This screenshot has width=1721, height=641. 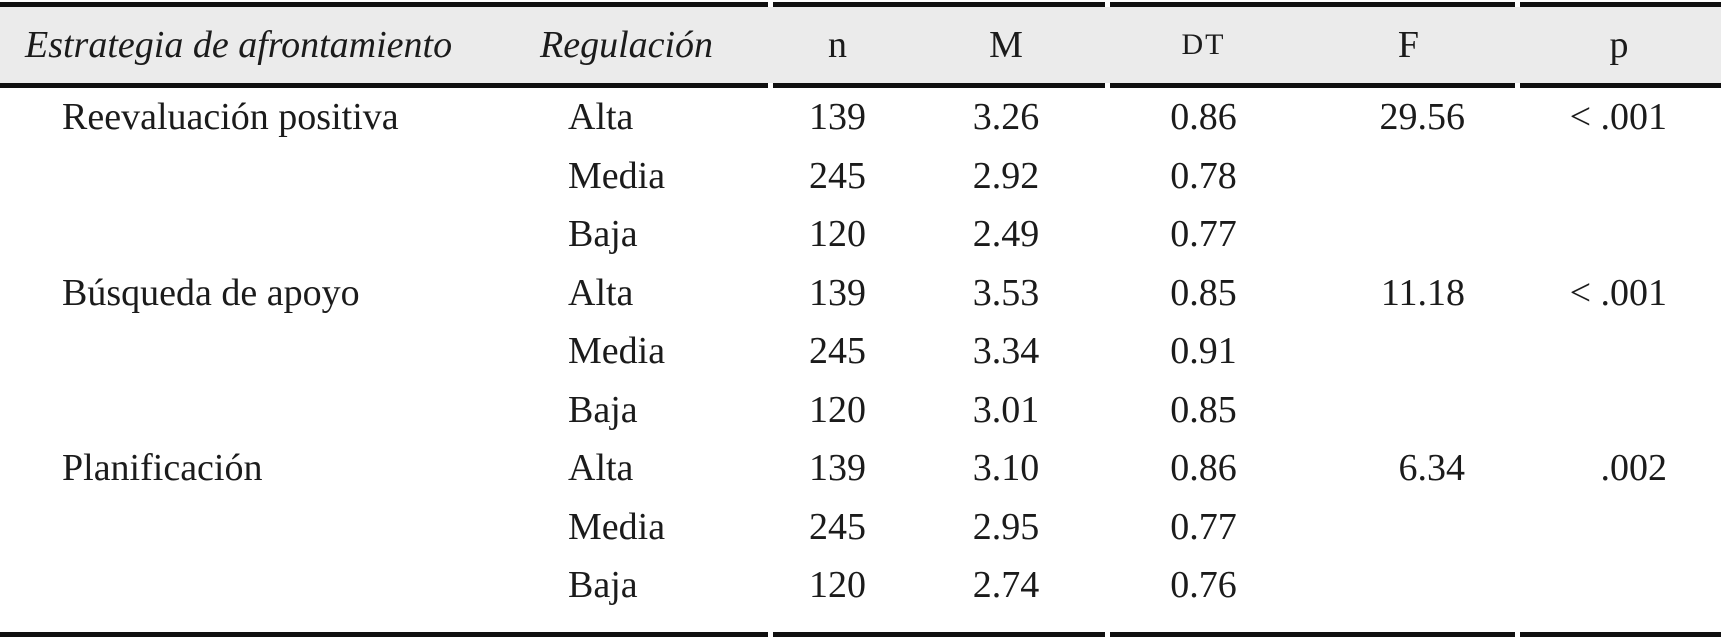 I want to click on table-row: Baja 120 2.49 0.77, so click(x=860, y=234).